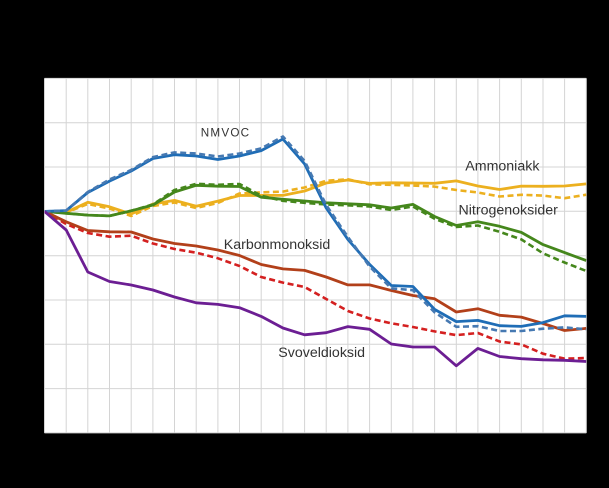 The height and width of the screenshot is (488, 609). Describe the element at coordinates (226, 133) in the screenshot. I see `svg-text: NMVOC` at that location.